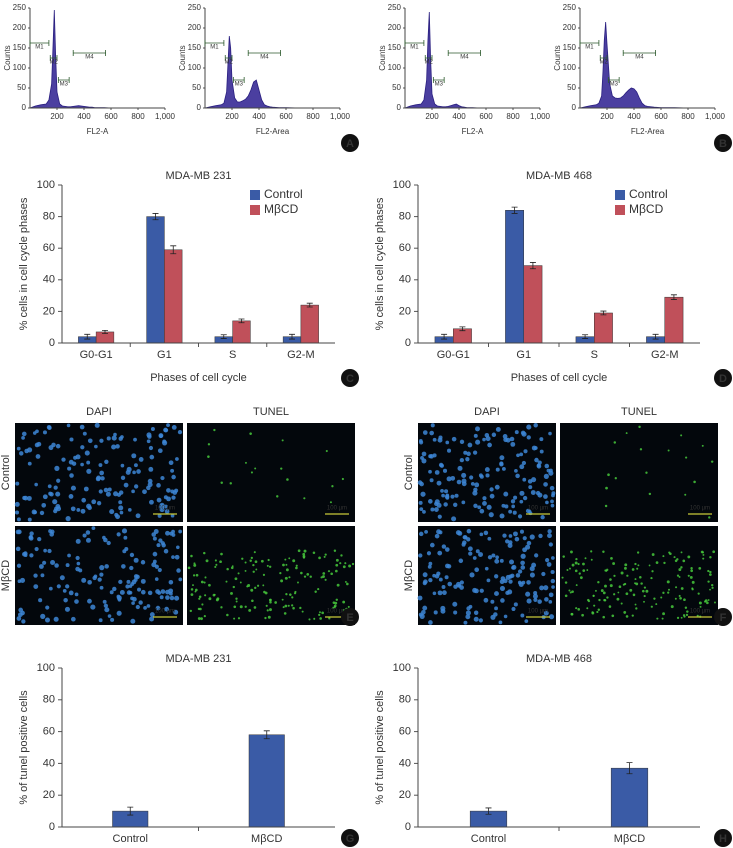  Describe the element at coordinates (648, 194) in the screenshot. I see `legend-label: Control` at that location.